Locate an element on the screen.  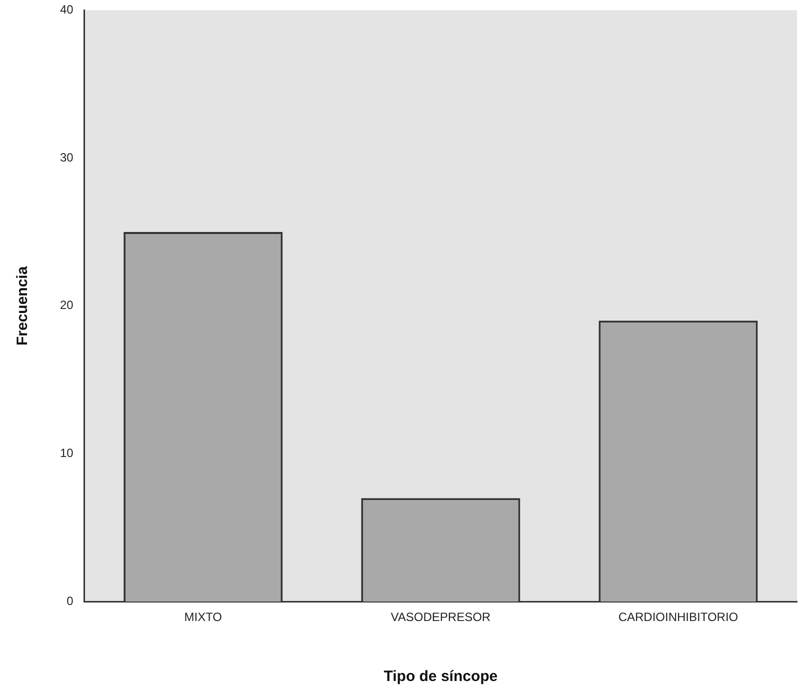
x-tick-label: MIXTO is located at coordinates (203, 617).